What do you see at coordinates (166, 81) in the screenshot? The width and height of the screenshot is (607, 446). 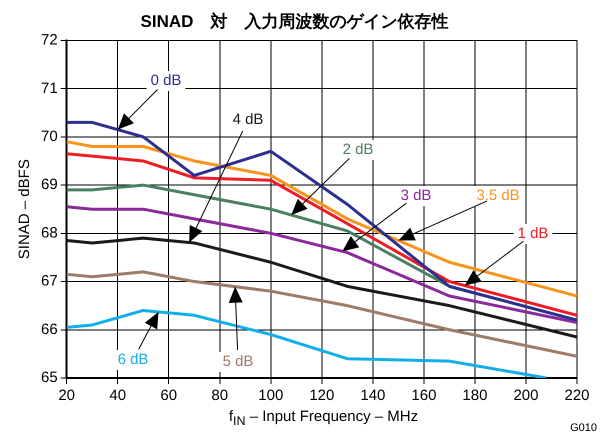 I see `text: 0 dB` at bounding box center [166, 81].